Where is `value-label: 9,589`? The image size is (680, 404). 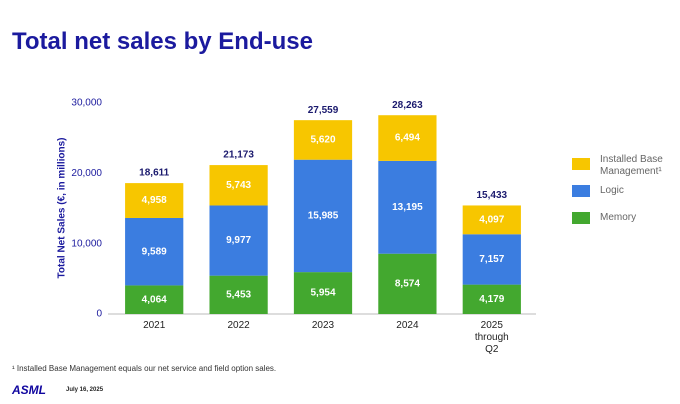
value-label: 9,589 is located at coordinates (154, 251).